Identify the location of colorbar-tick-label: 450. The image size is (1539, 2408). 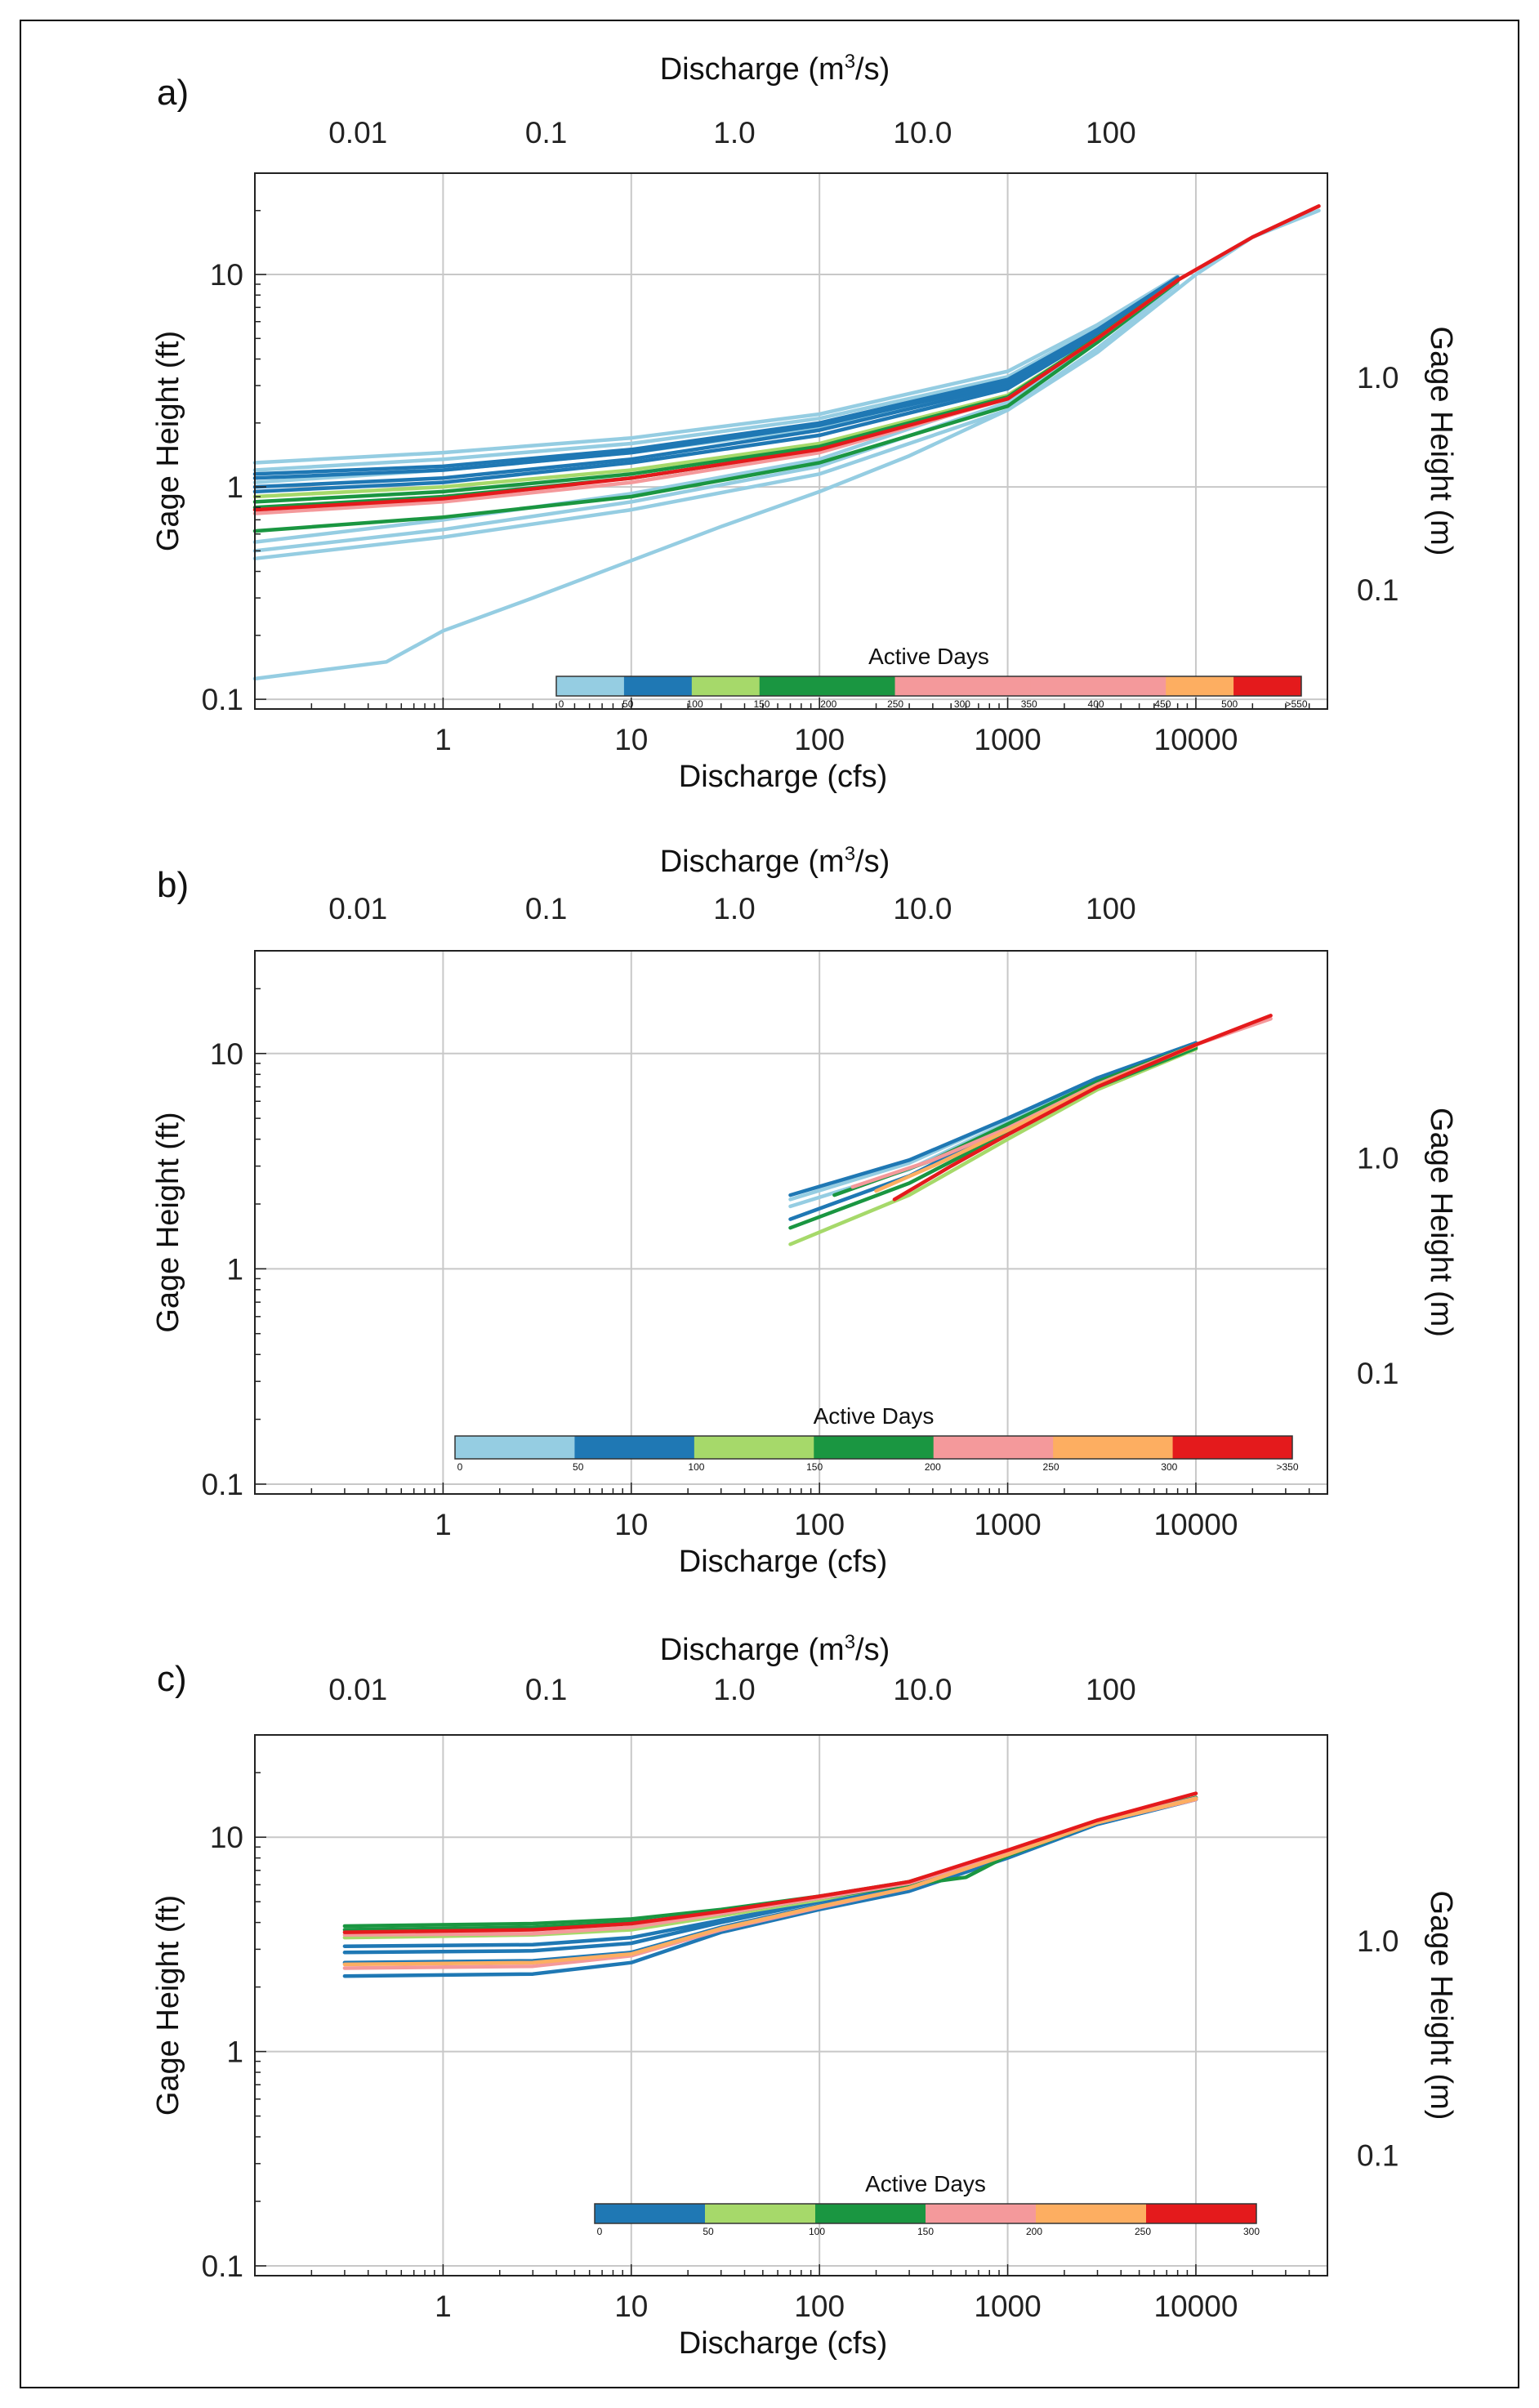
(1162, 704).